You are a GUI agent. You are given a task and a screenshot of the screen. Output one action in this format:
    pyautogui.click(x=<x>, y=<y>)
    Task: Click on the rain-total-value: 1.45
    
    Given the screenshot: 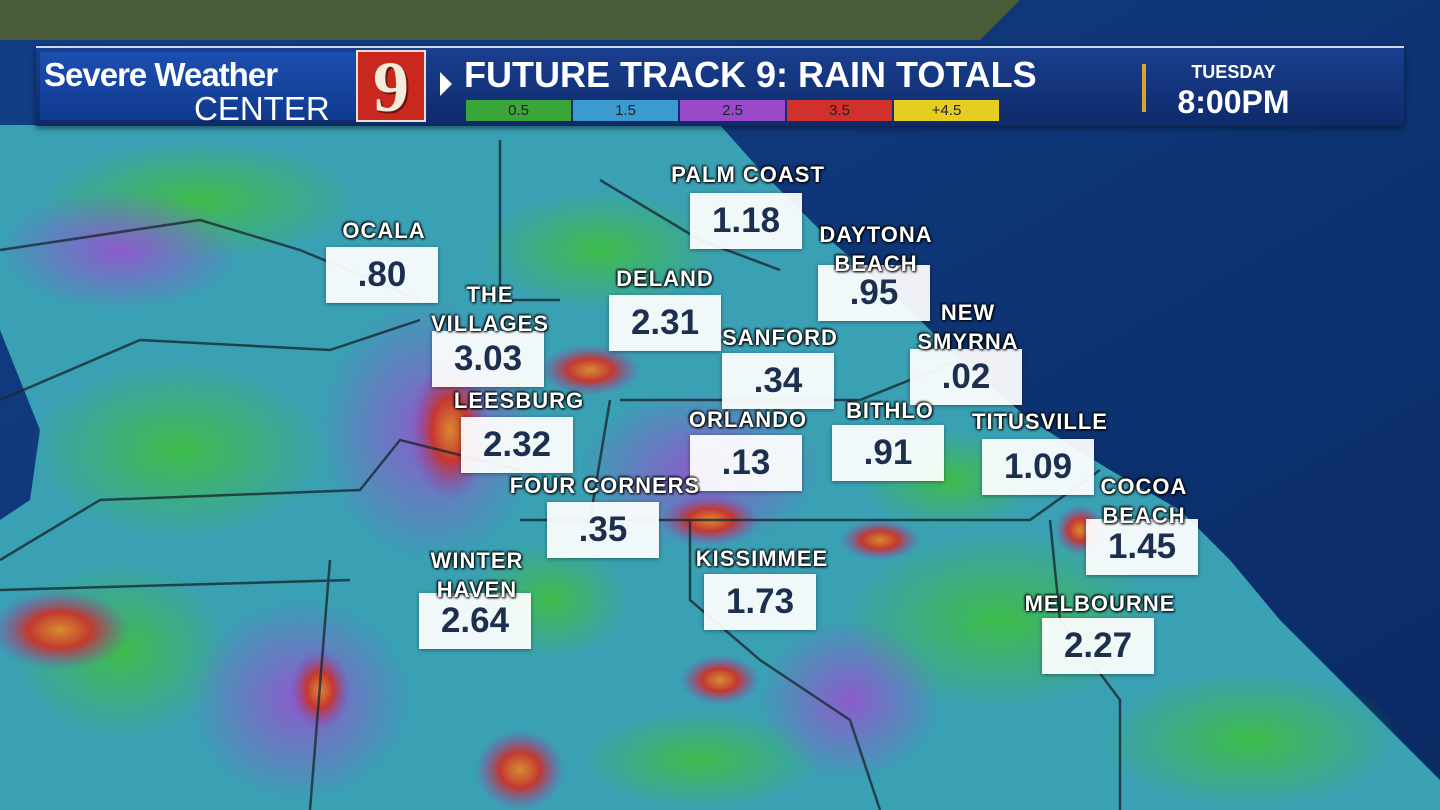 What is the action you would take?
    pyautogui.click(x=1142, y=547)
    